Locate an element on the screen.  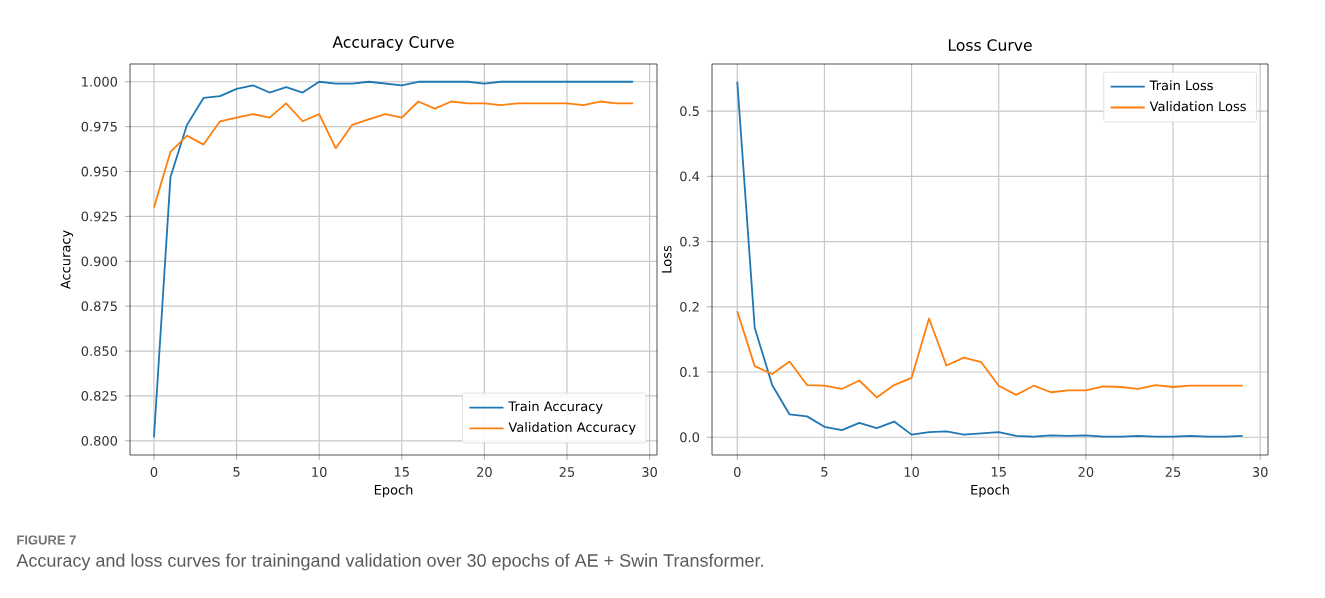
y-tick-label: 0.800 is located at coordinates (99, 440).